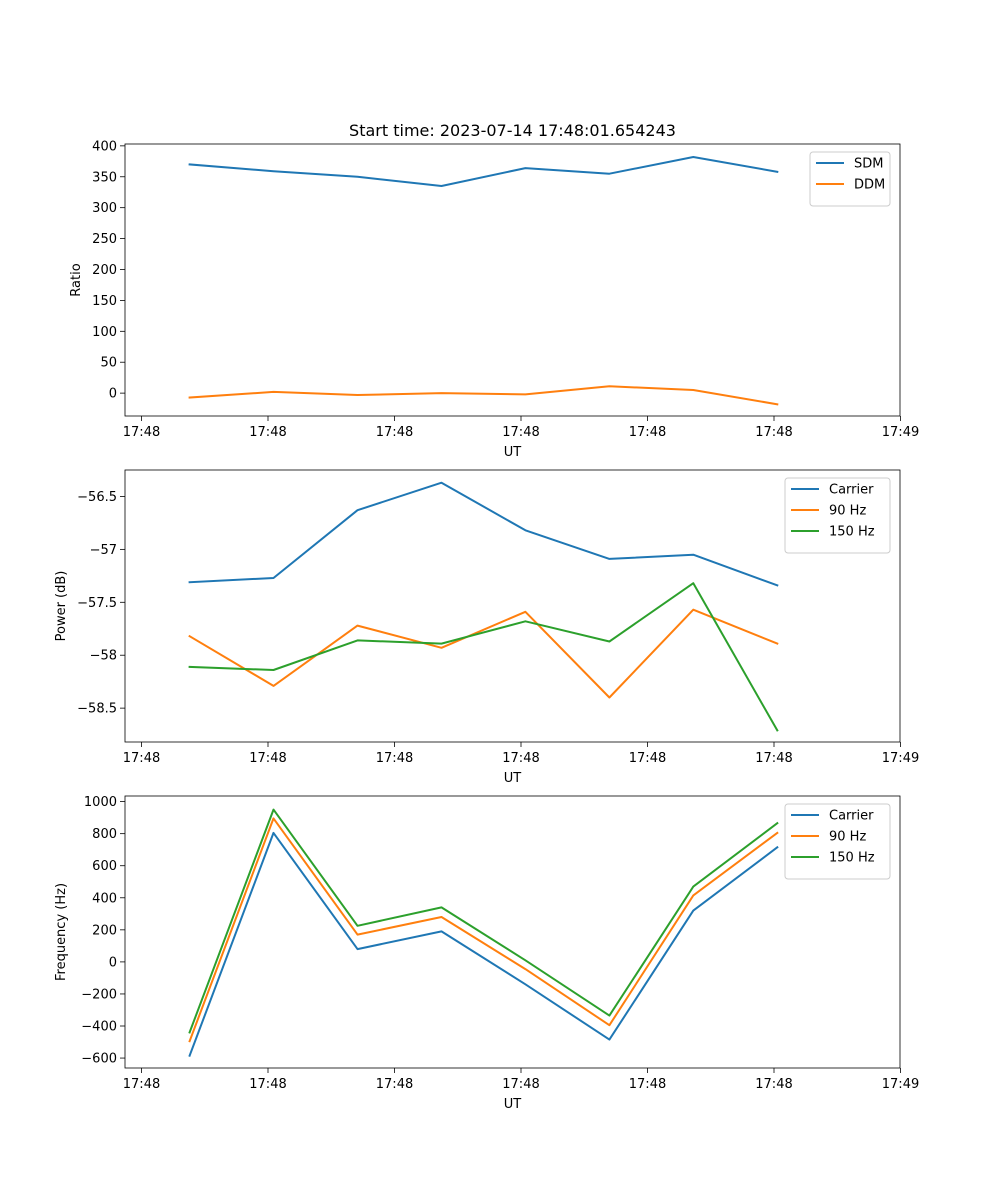 The image size is (1000, 1200). I want to click on legend: SDM DDM, so click(850, 179).